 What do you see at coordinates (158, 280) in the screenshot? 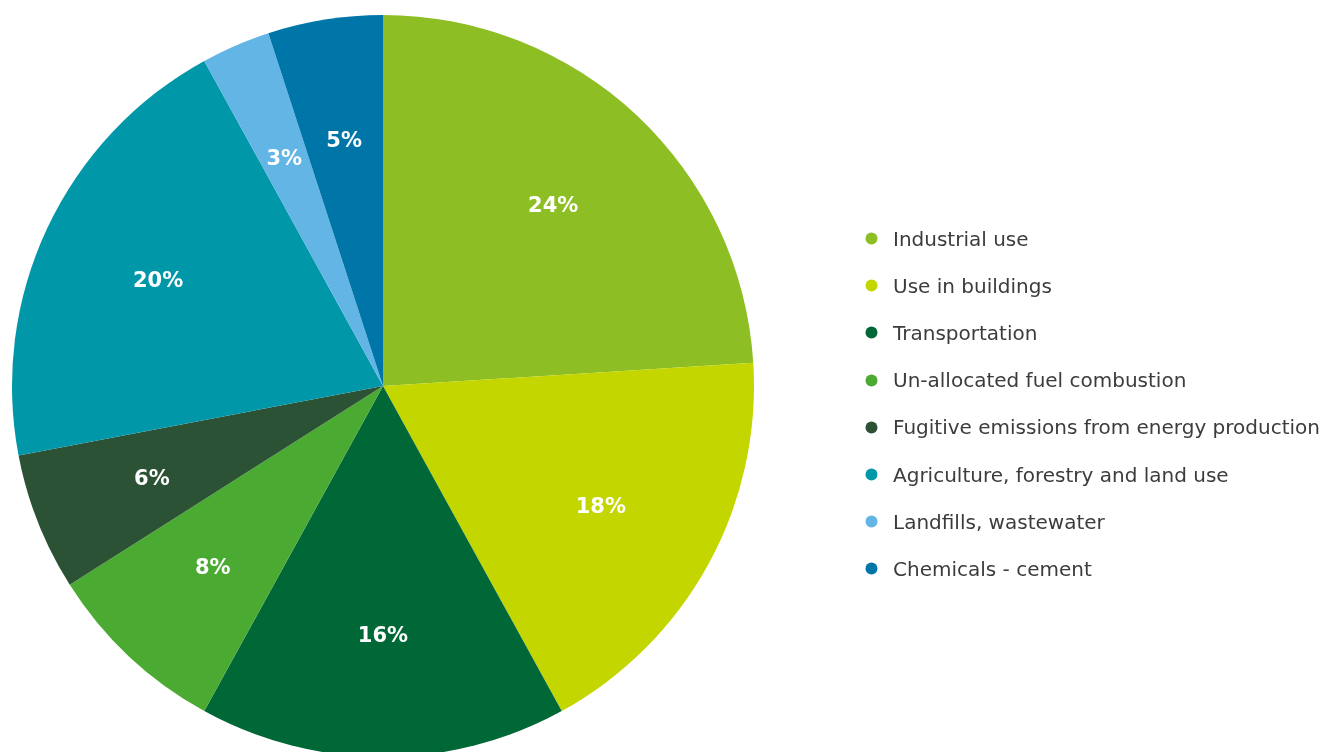
I see `data-label: 20%` at bounding box center [158, 280].